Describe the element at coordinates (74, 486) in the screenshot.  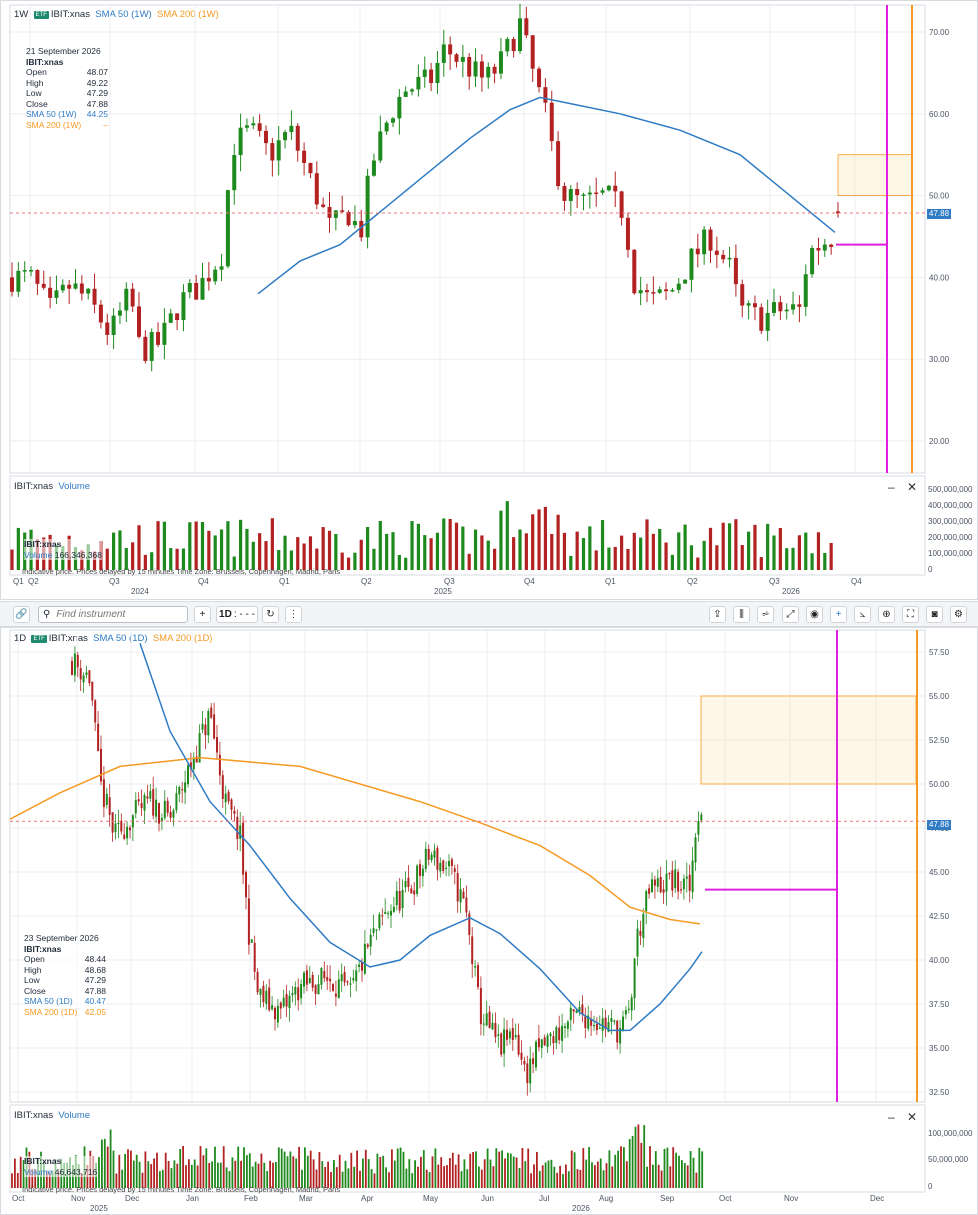
I see `weekly-volume-label: Volume` at that location.